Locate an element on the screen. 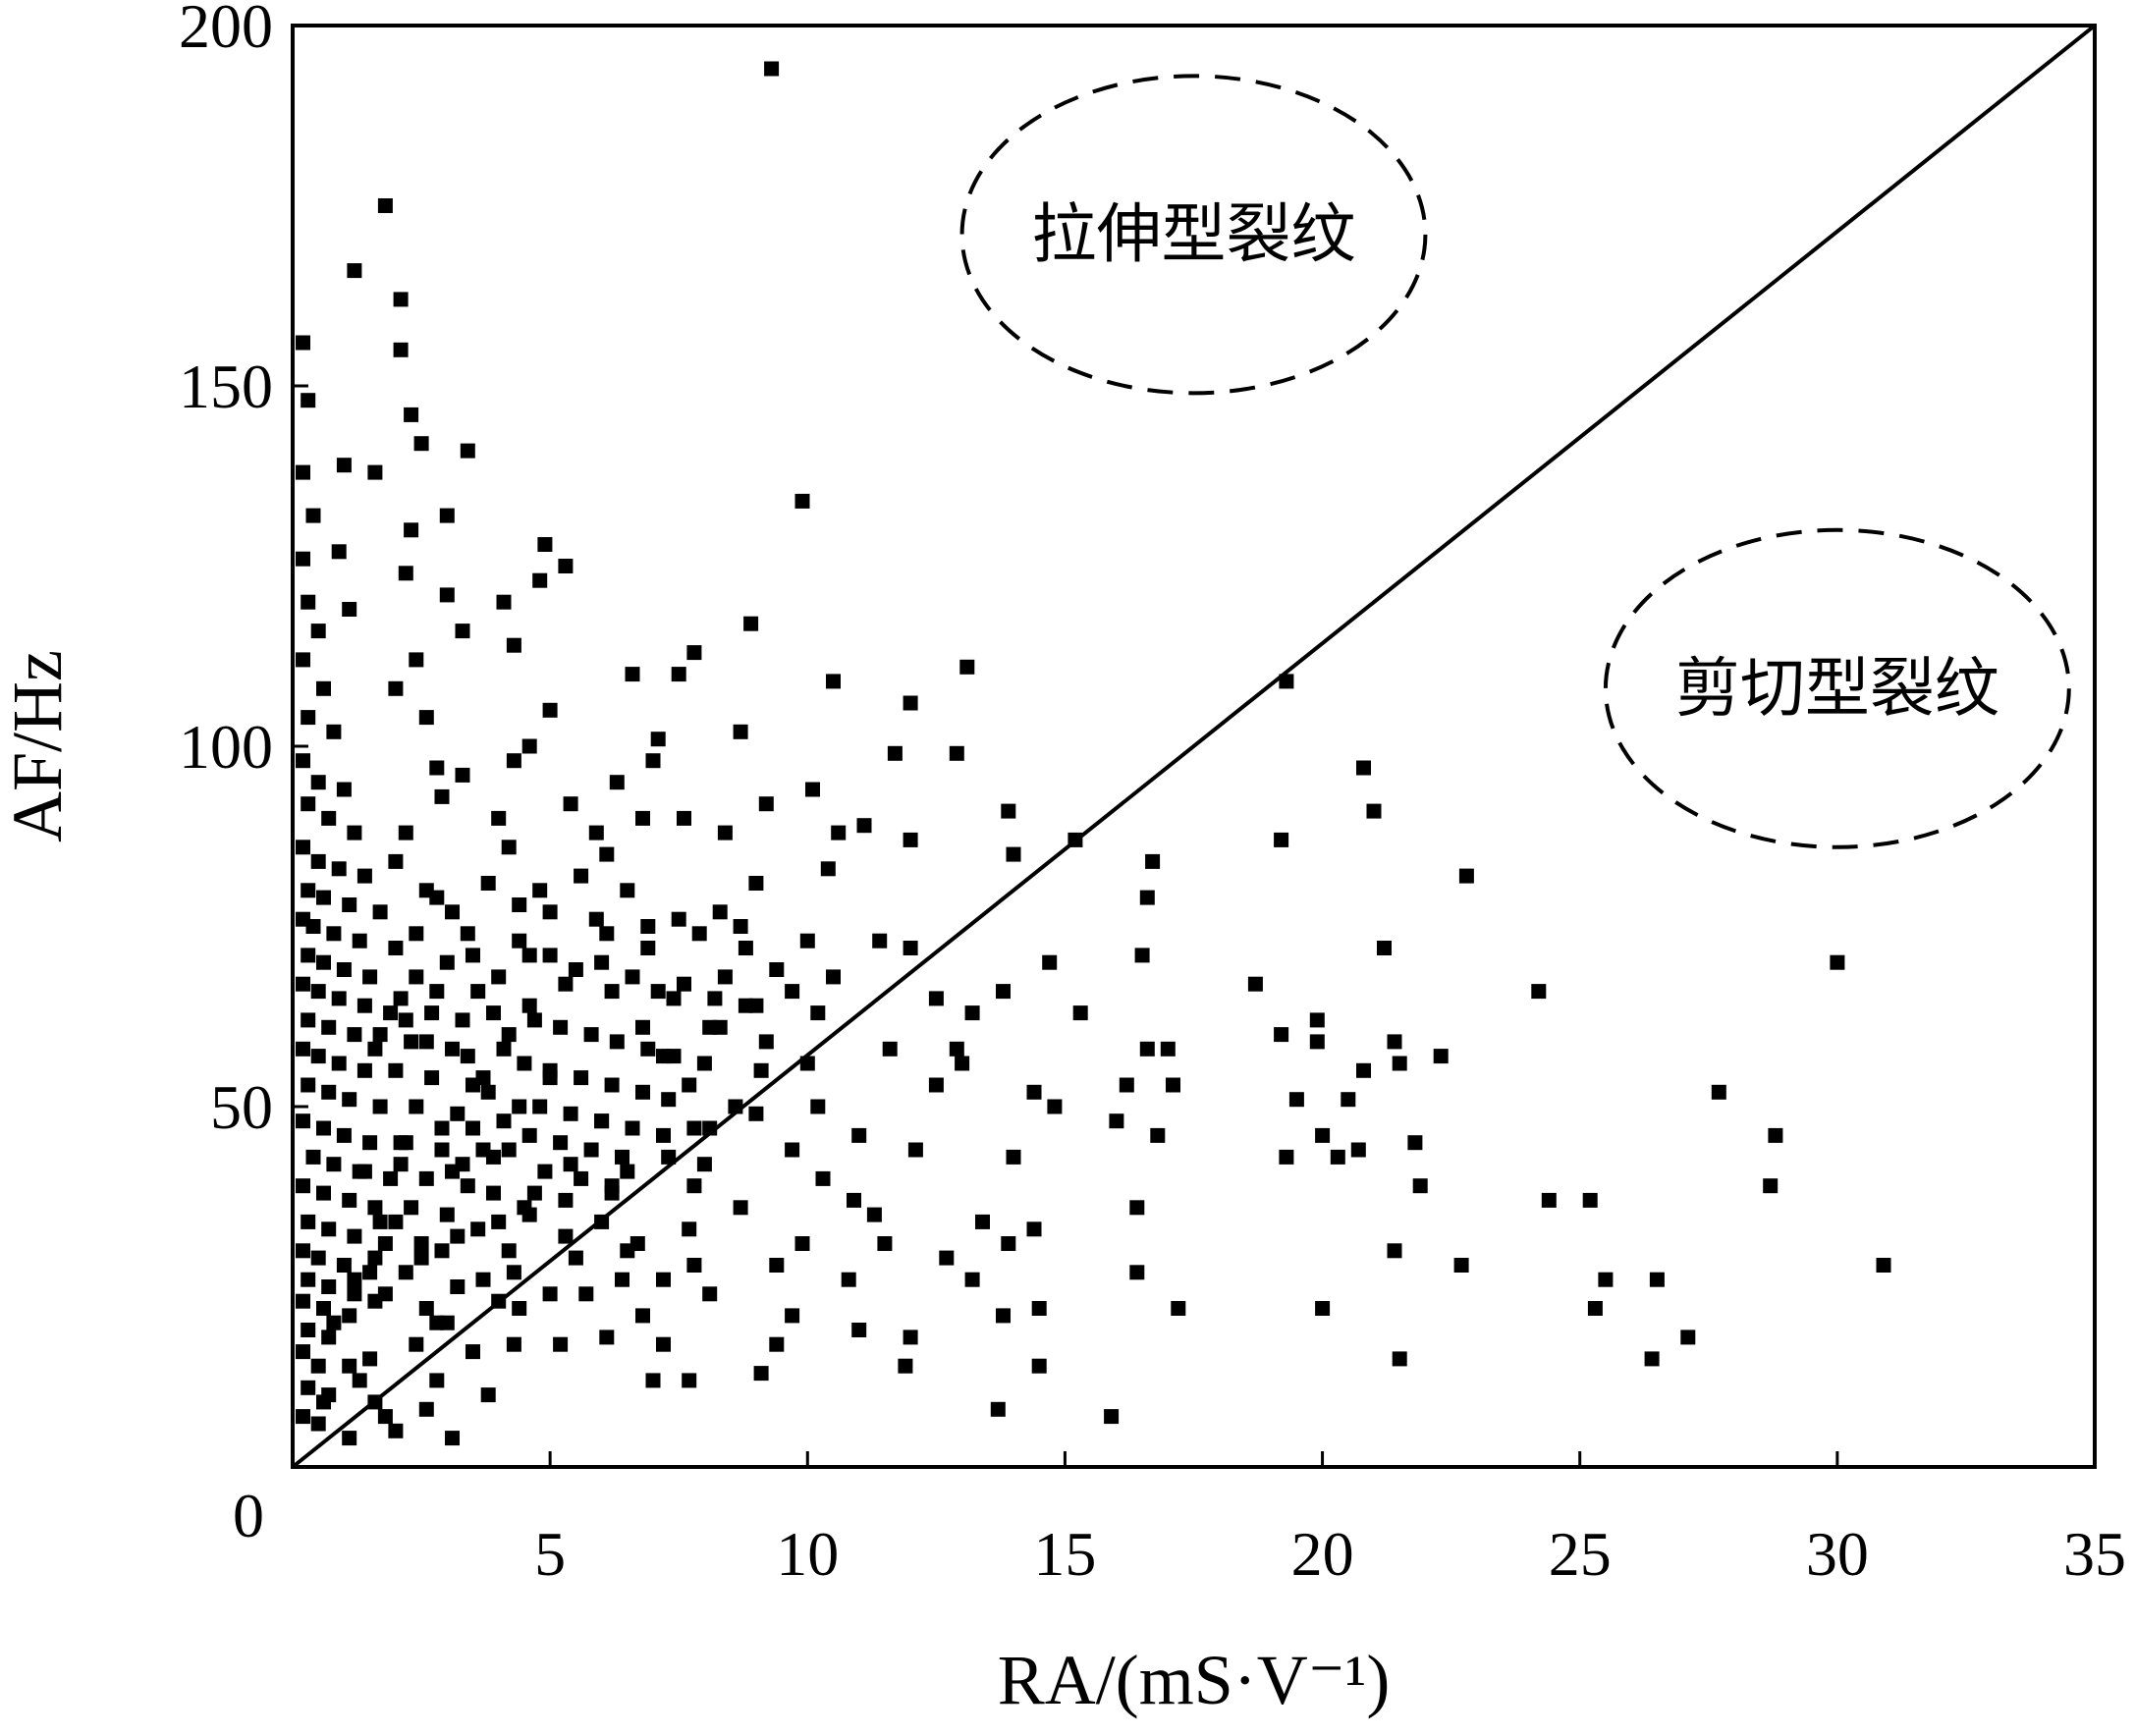  annotation-ellipse is located at coordinates (1193, 235).